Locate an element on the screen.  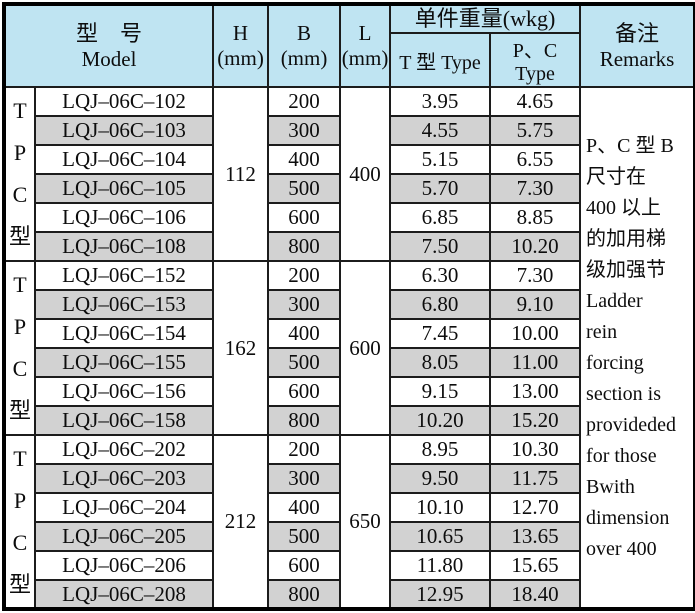
header-h-unit: (mm) is located at coordinates (240, 58).